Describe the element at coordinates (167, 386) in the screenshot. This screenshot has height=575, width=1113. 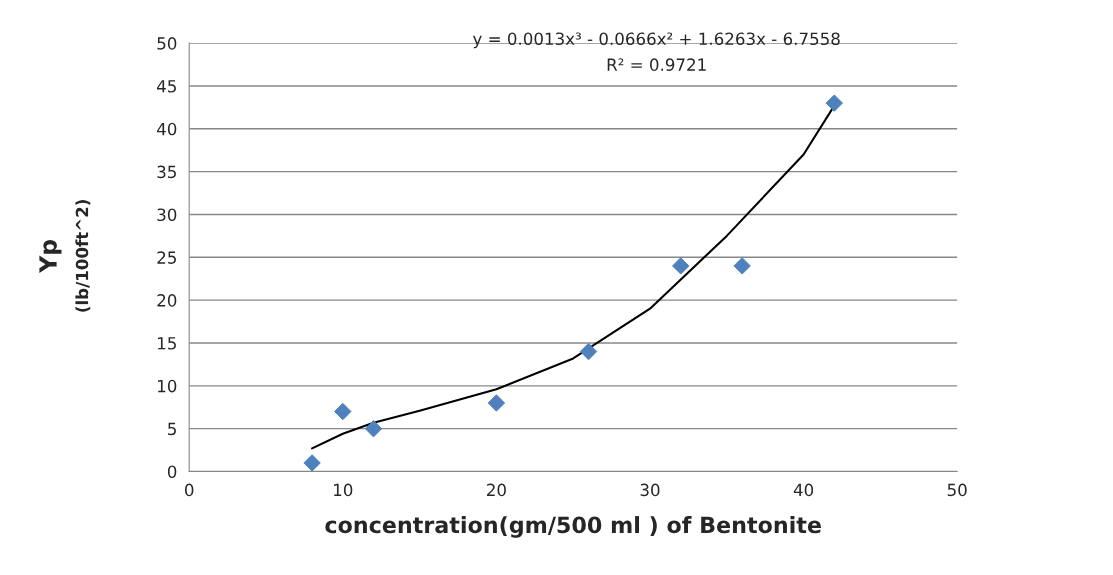
I see `y-tick-label: 10` at that location.